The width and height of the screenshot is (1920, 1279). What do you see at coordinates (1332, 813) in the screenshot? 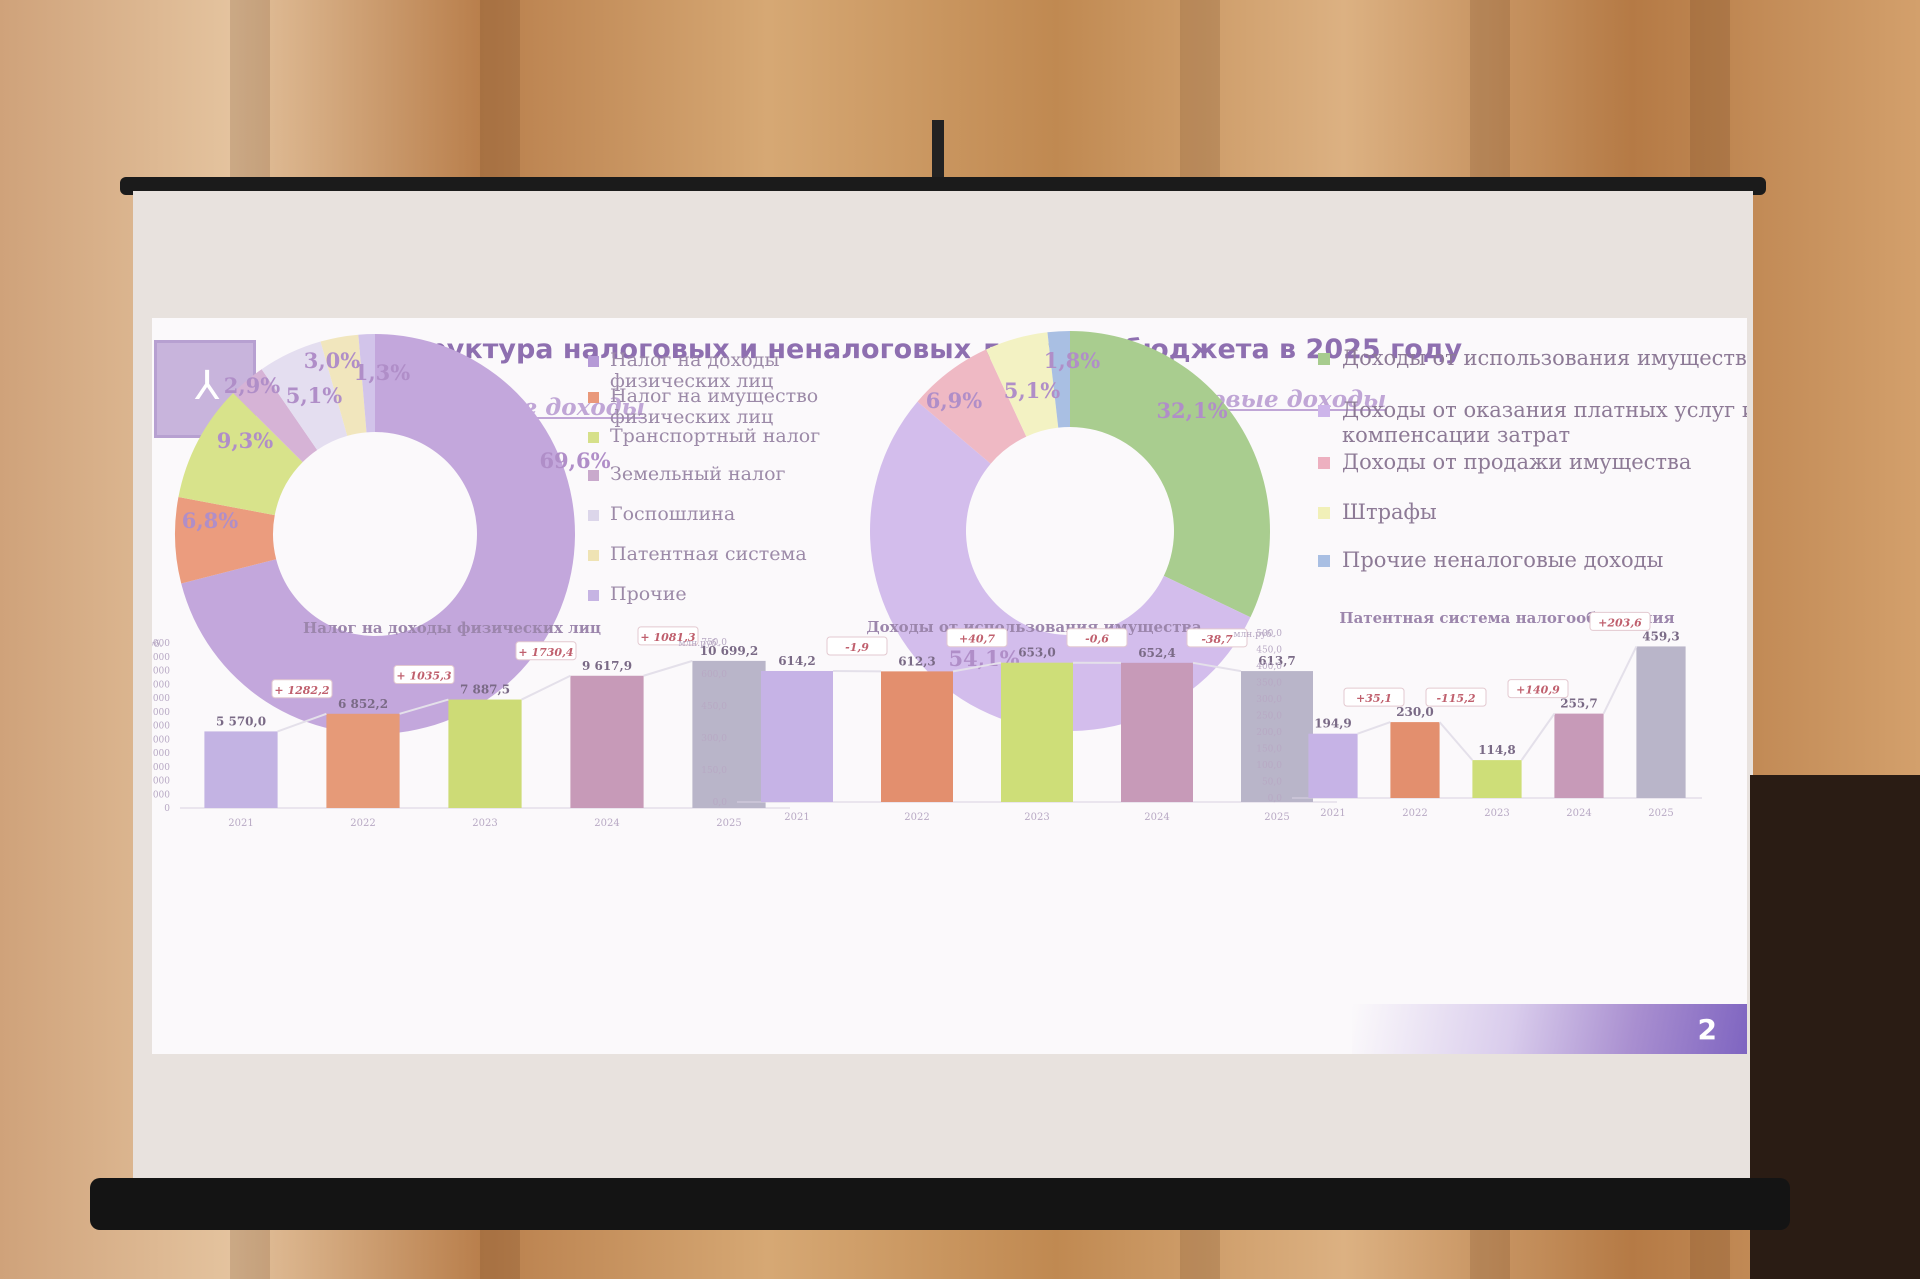
I see `patent-chart-xtick-0: 2021` at bounding box center [1332, 813].